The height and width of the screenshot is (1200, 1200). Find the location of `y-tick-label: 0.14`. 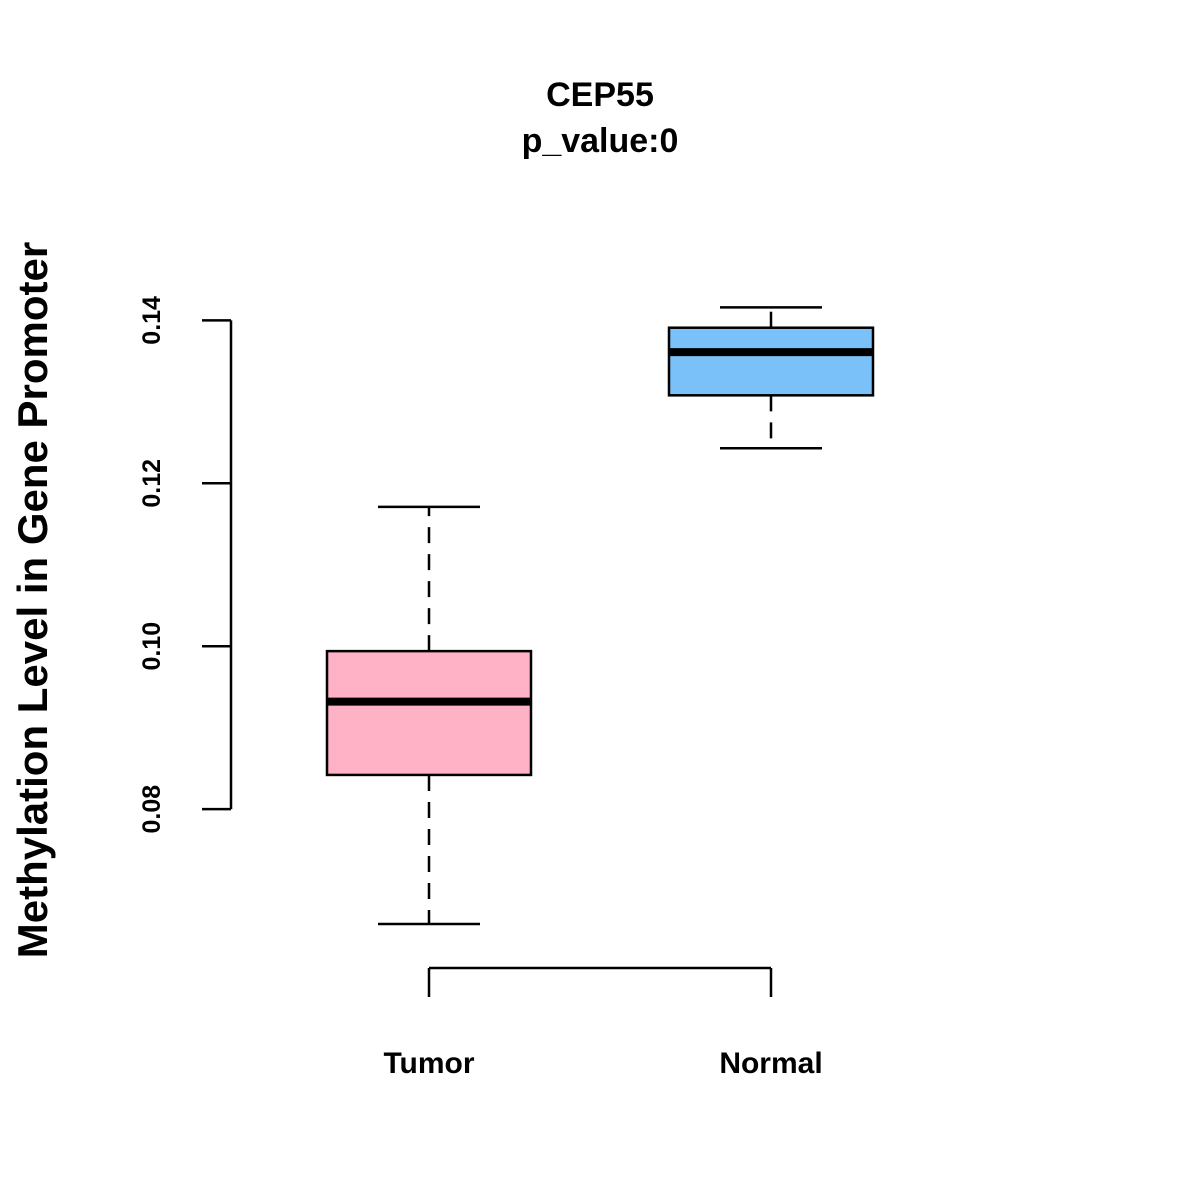

y-tick-label: 0.14 is located at coordinates (152, 320).